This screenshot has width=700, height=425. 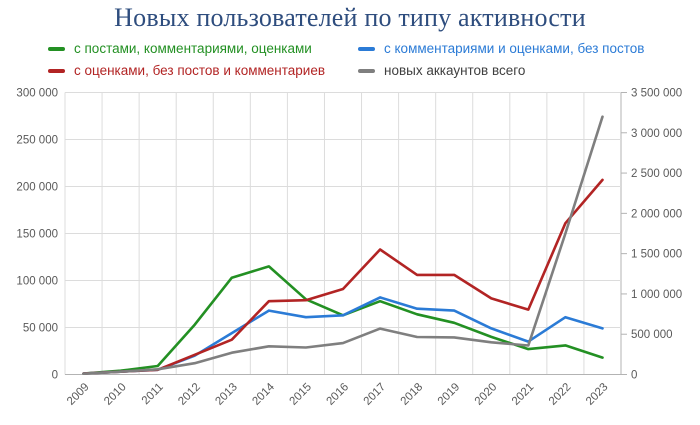 I want to click on y-axis-tick-label-left: 150 000, so click(x=37, y=235).